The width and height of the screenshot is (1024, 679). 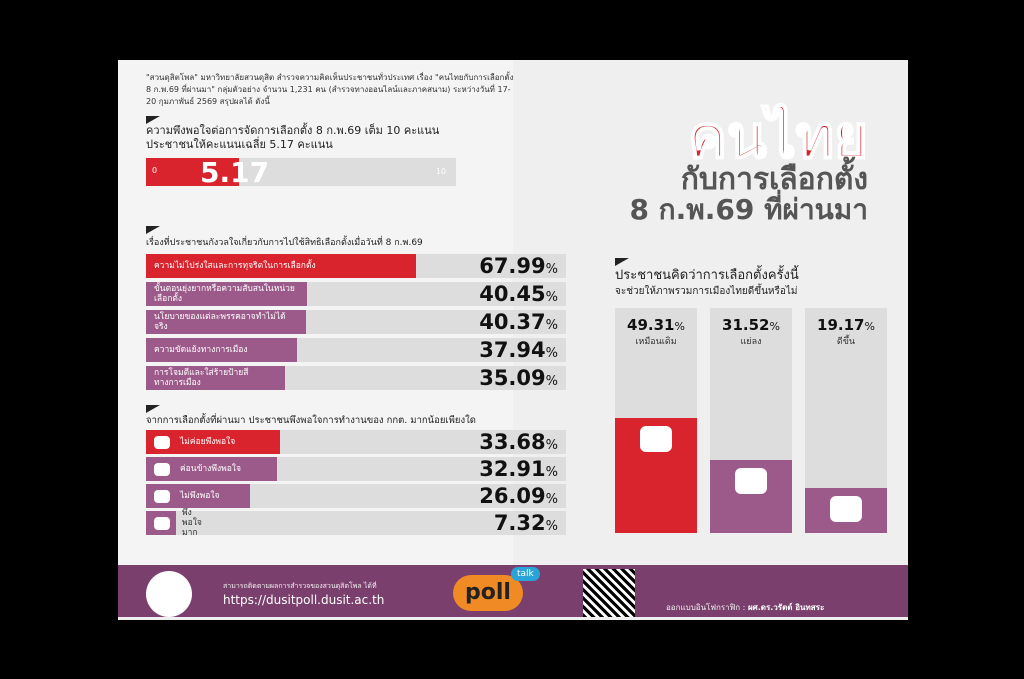 What do you see at coordinates (512, 442) in the screenshot?
I see `value-number: 33.68` at bounding box center [512, 442].